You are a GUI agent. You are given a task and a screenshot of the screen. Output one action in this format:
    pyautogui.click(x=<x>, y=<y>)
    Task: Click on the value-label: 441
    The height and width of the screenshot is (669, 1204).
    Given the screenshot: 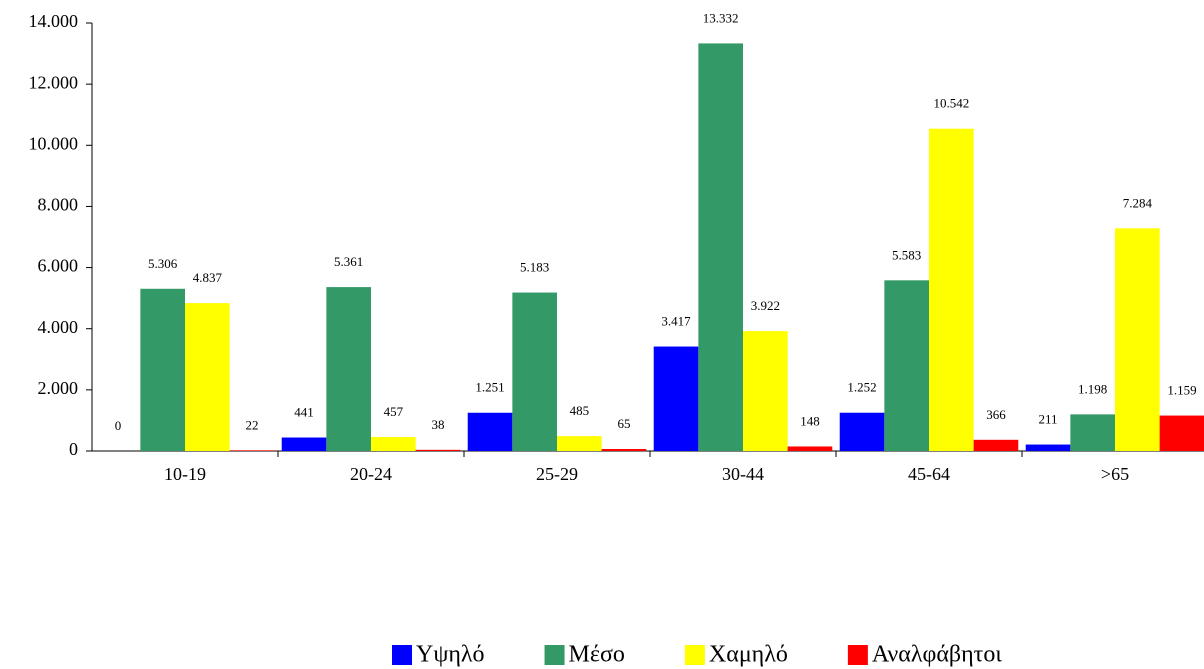 What is the action you would take?
    pyautogui.click(x=304, y=412)
    